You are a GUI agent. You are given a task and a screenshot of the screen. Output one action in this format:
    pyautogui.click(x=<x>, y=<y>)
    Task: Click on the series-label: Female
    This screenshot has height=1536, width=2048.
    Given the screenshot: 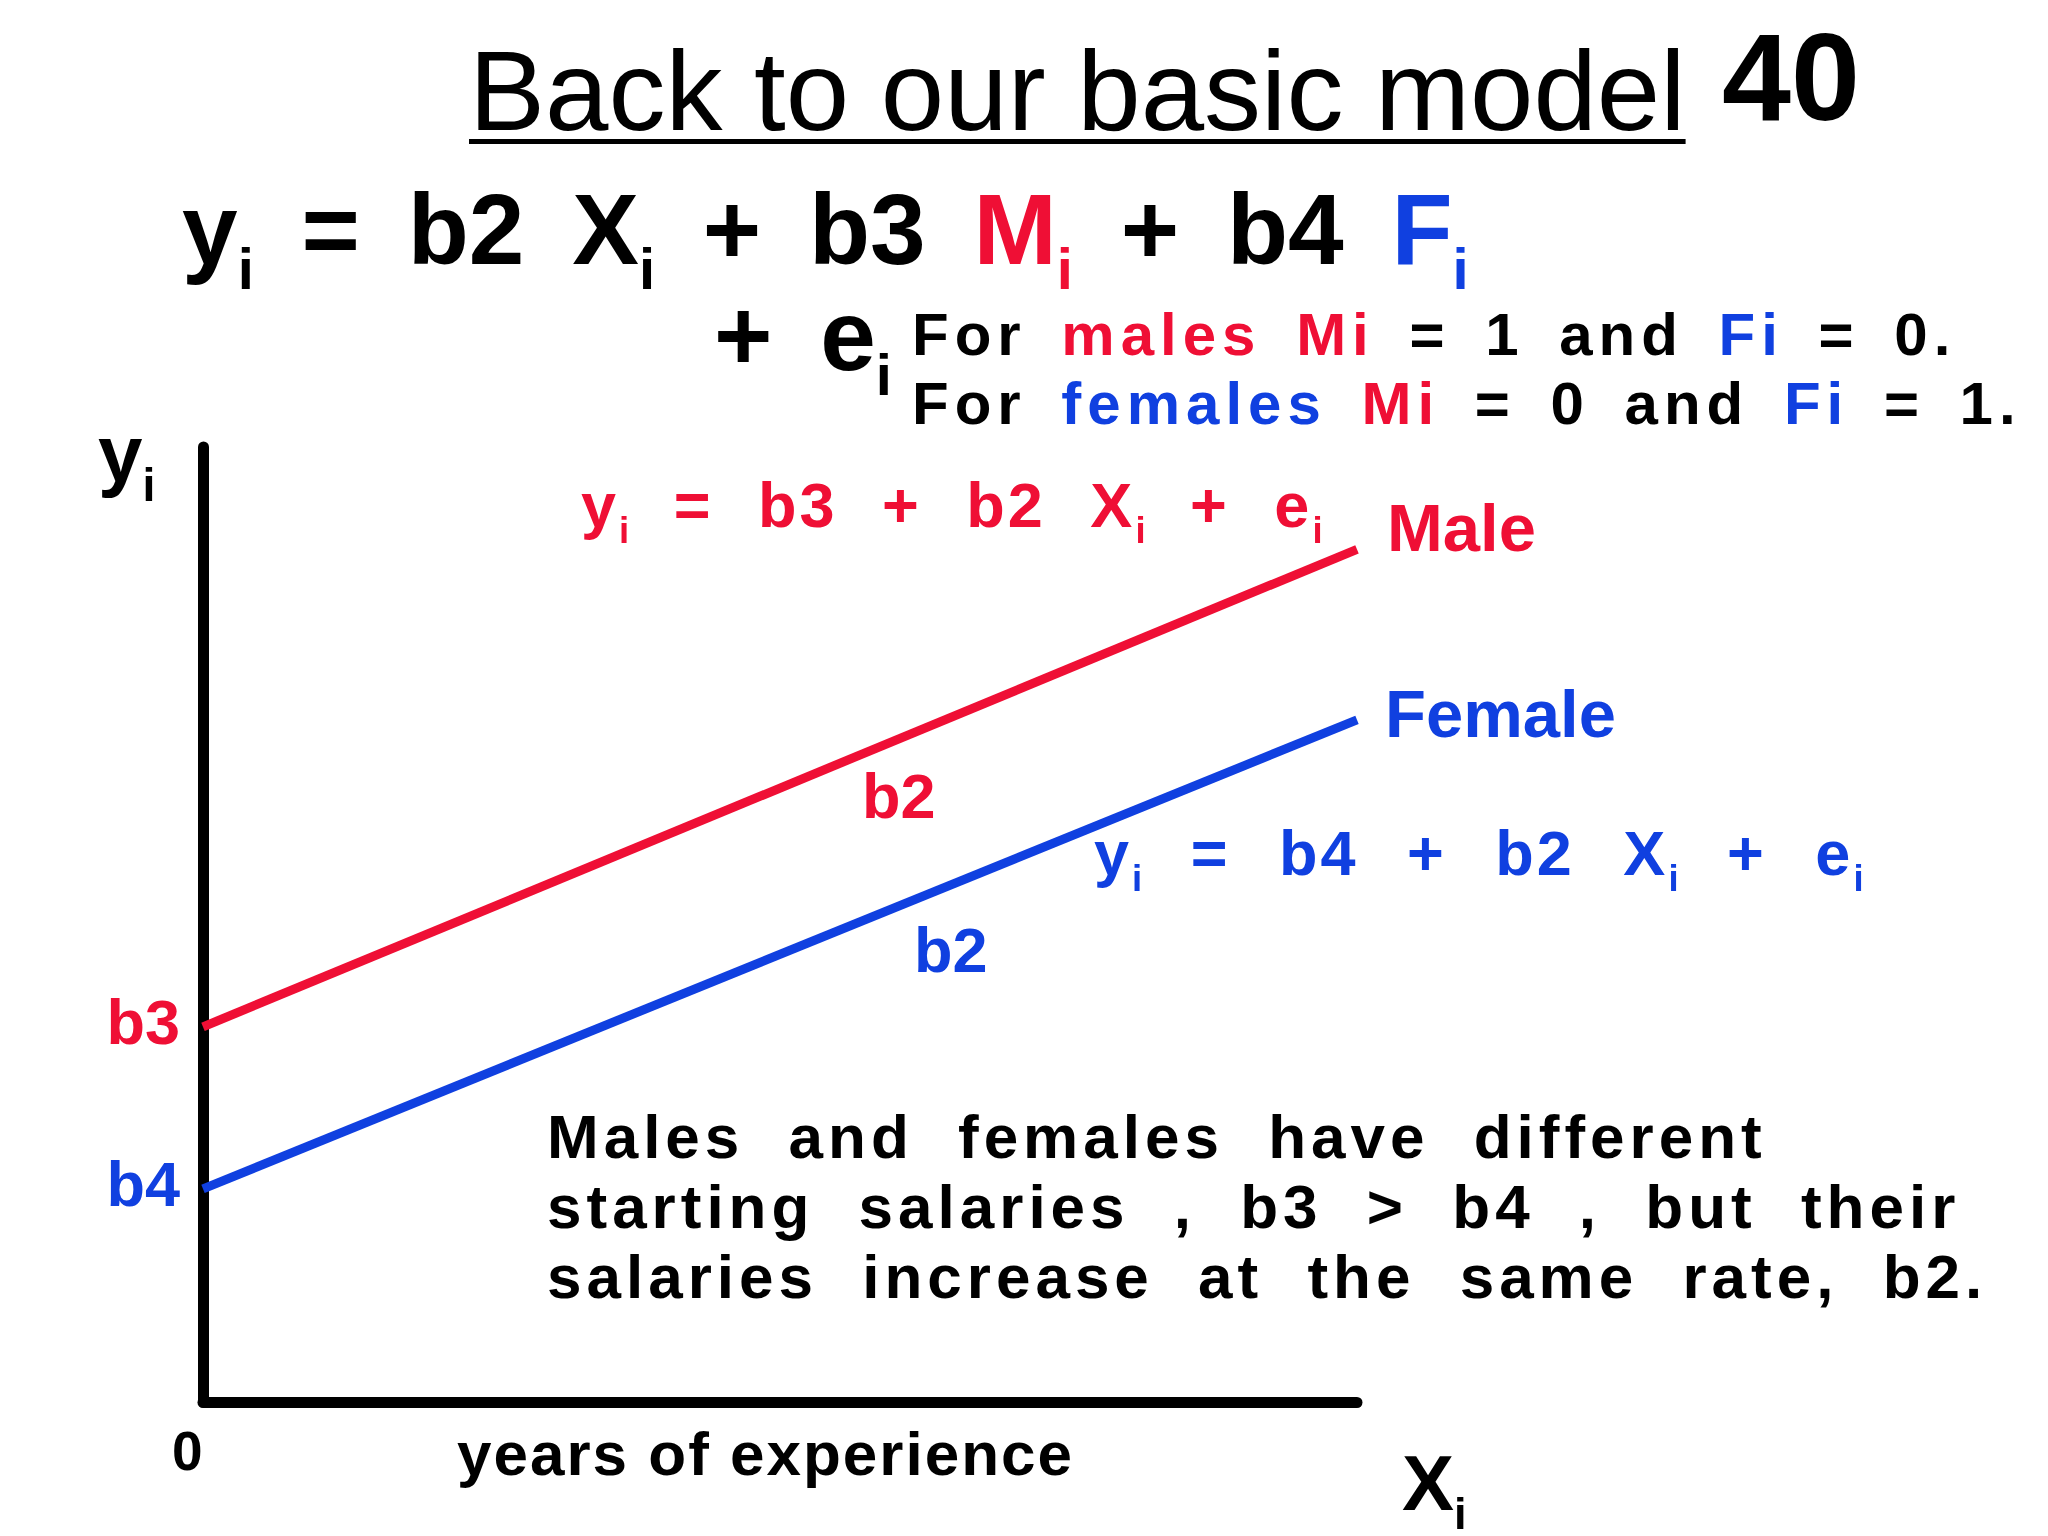 What is the action you would take?
    pyautogui.click(x=1500, y=714)
    